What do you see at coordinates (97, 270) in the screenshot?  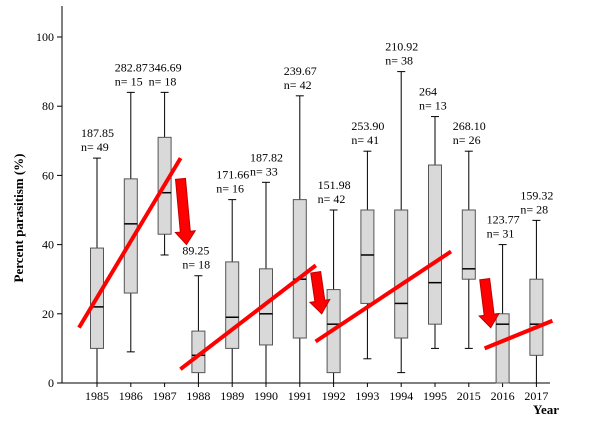 I see `box-1985` at bounding box center [97, 270].